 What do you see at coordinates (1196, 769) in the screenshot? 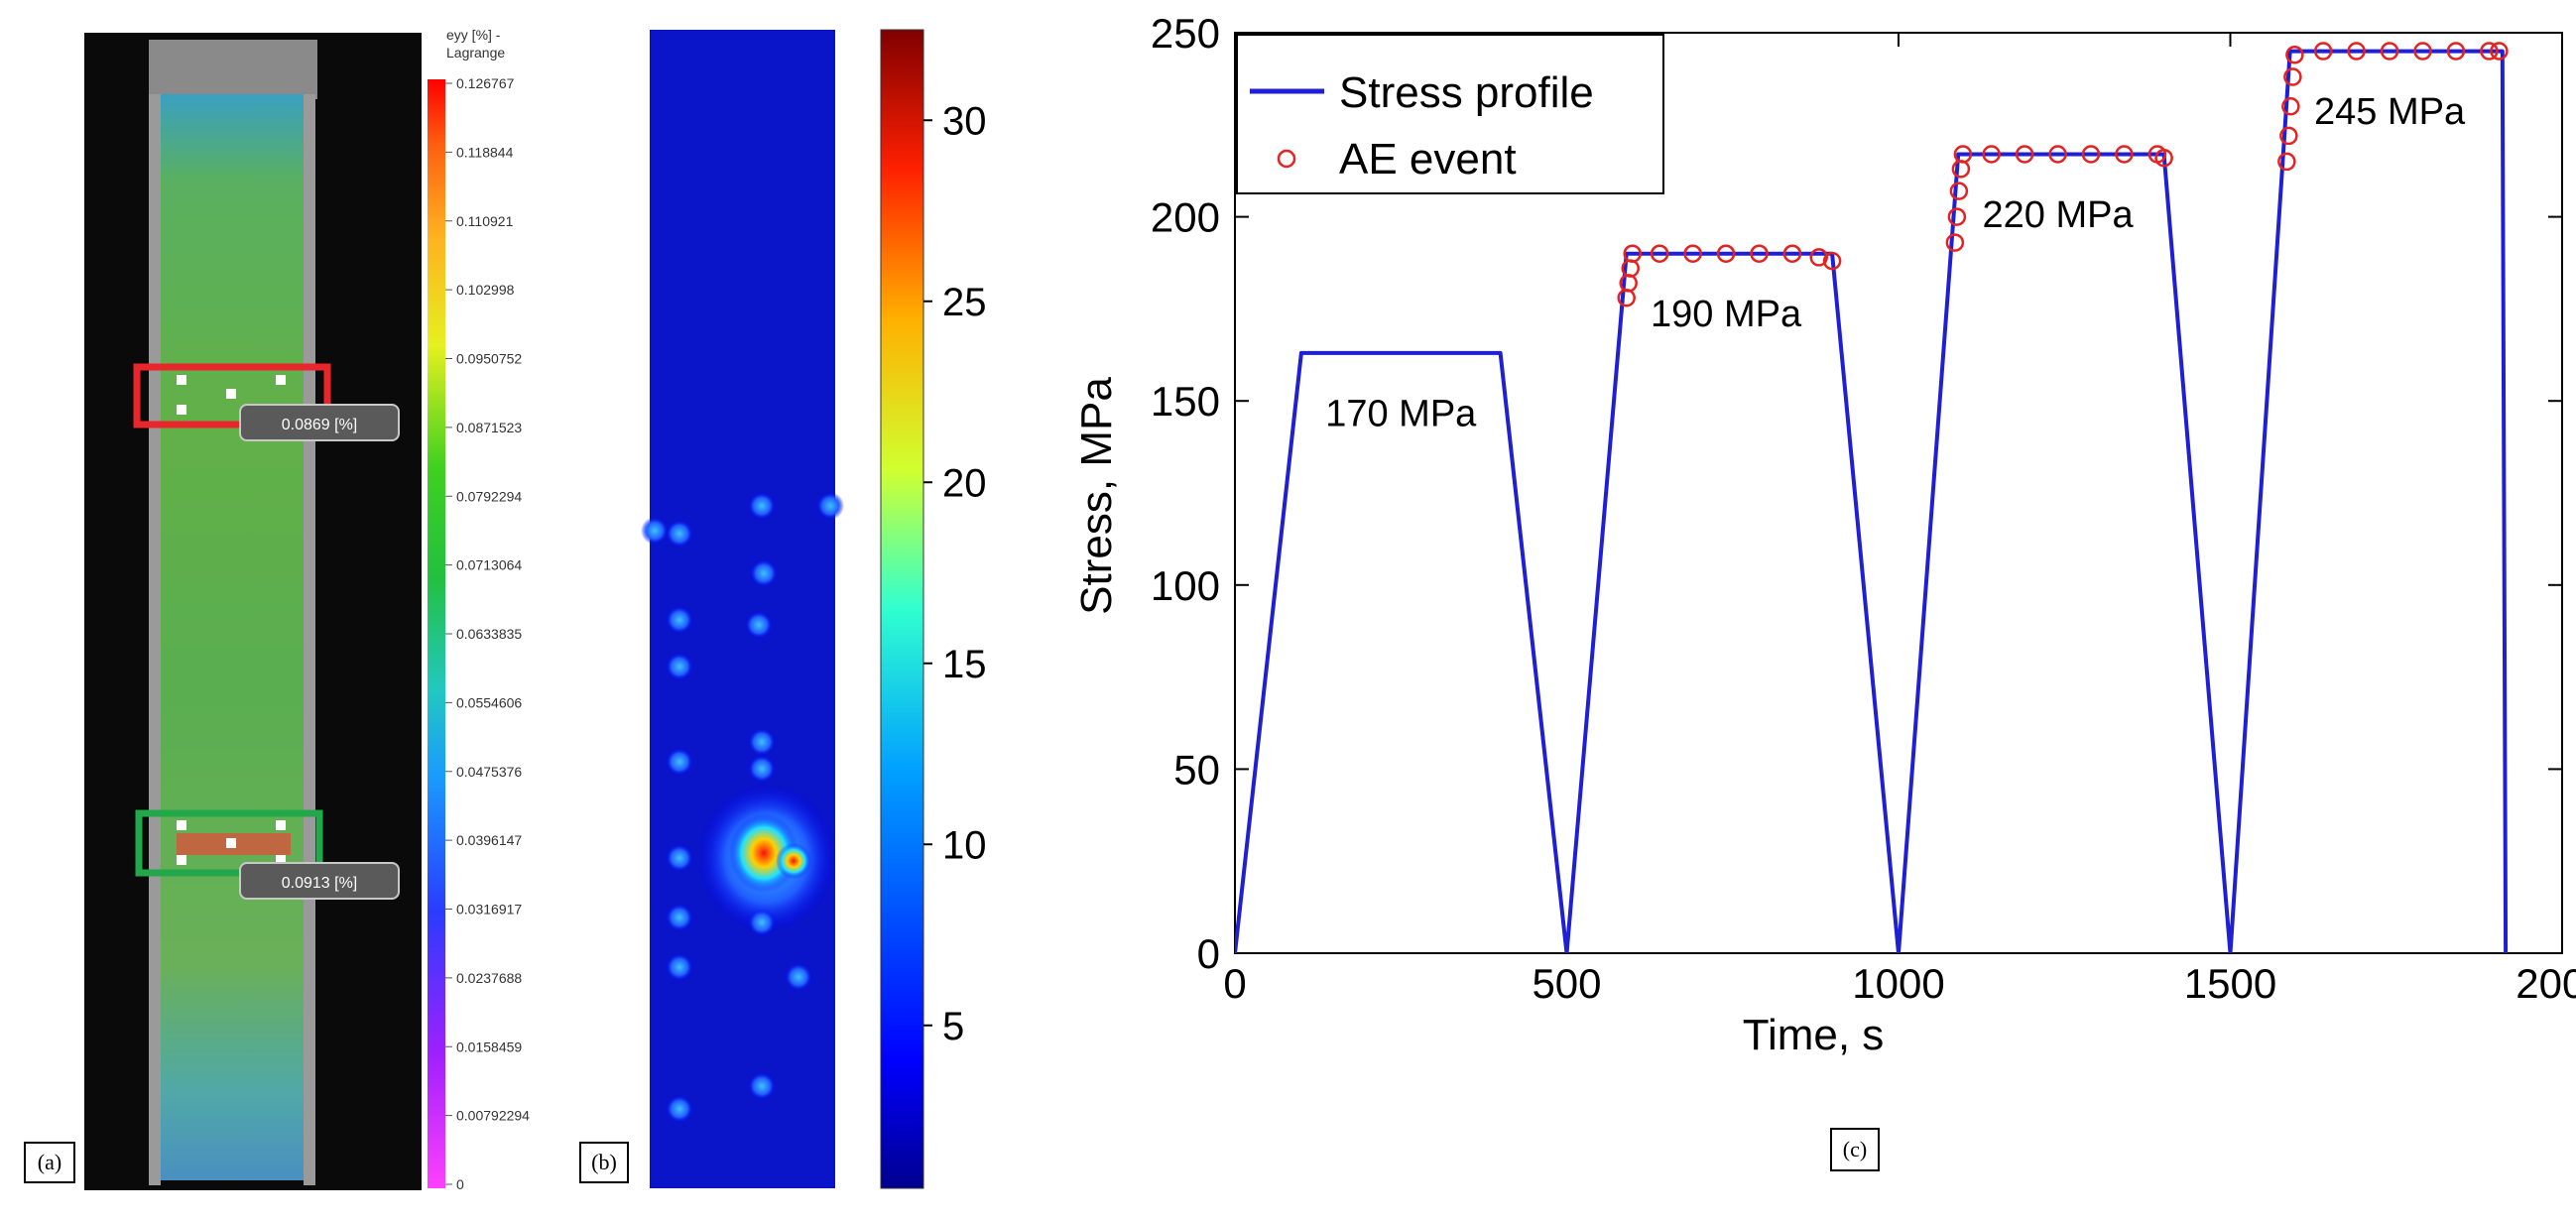
I see `y-tick-label: 50` at bounding box center [1196, 769].